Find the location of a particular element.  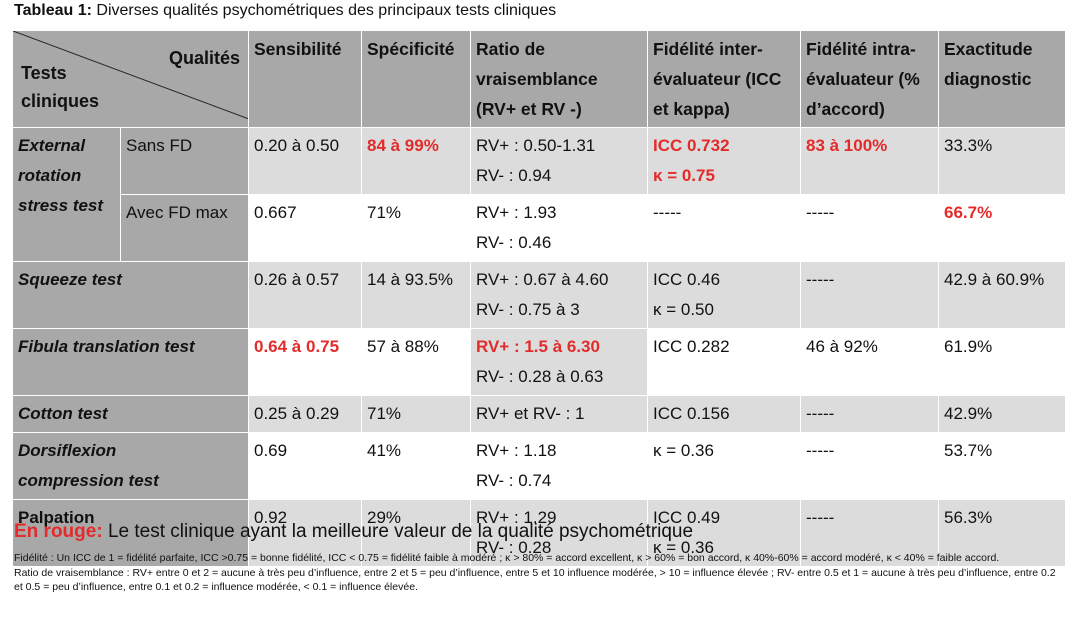

cell-acc: 66.7% is located at coordinates (1002, 228).